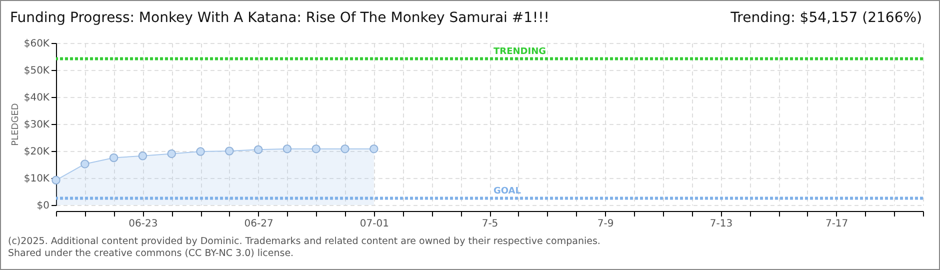  What do you see at coordinates (826, 18) in the screenshot?
I see `chart-subtitle: Trending: $54,157 (2166%)` at bounding box center [826, 18].